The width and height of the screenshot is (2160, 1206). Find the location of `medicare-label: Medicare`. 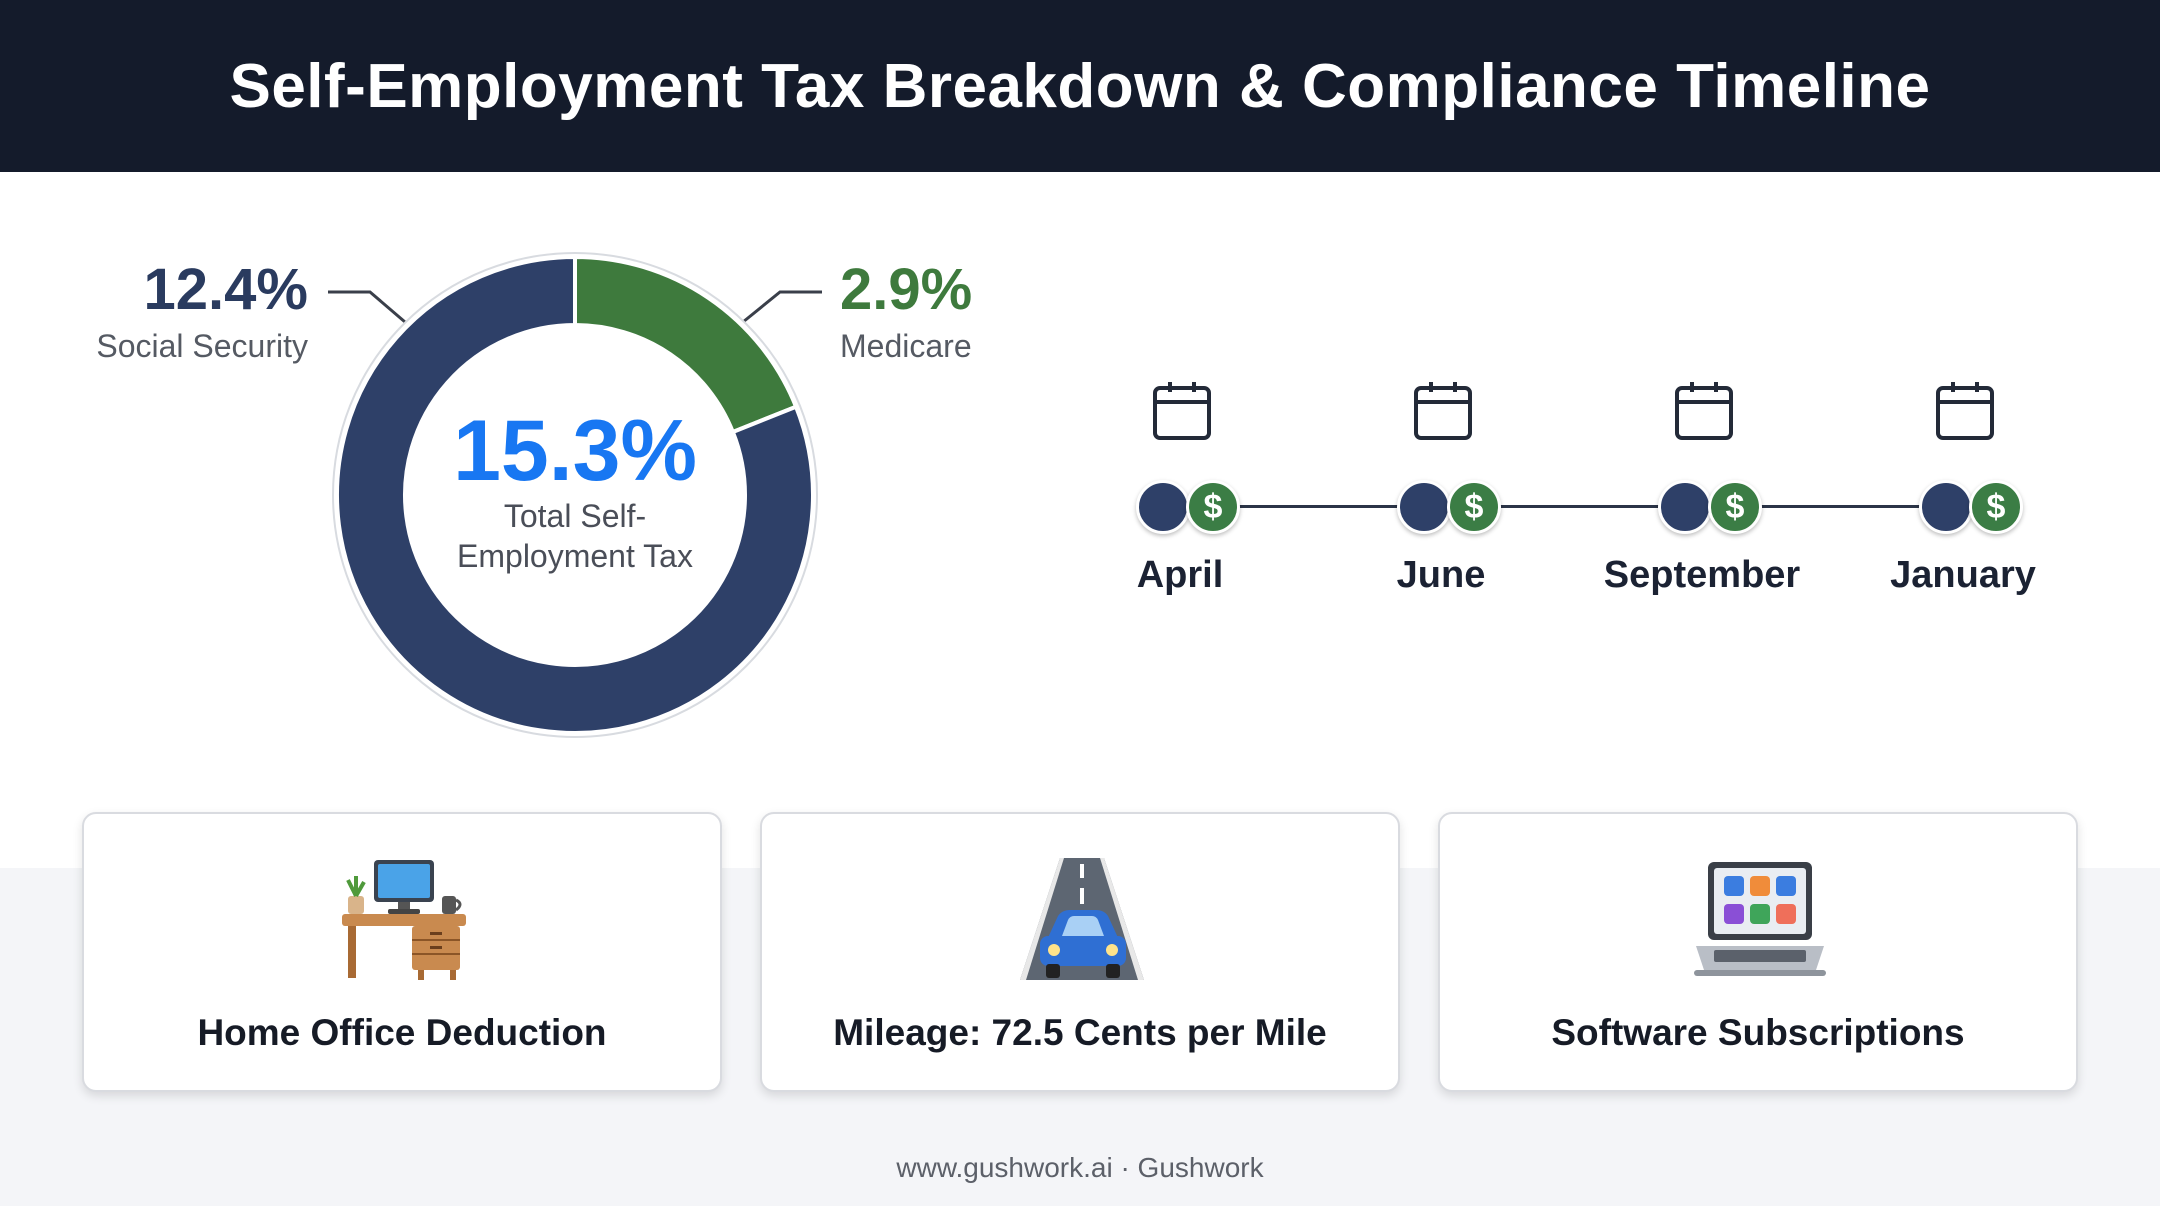

medicare-label: Medicare is located at coordinates (906, 346).